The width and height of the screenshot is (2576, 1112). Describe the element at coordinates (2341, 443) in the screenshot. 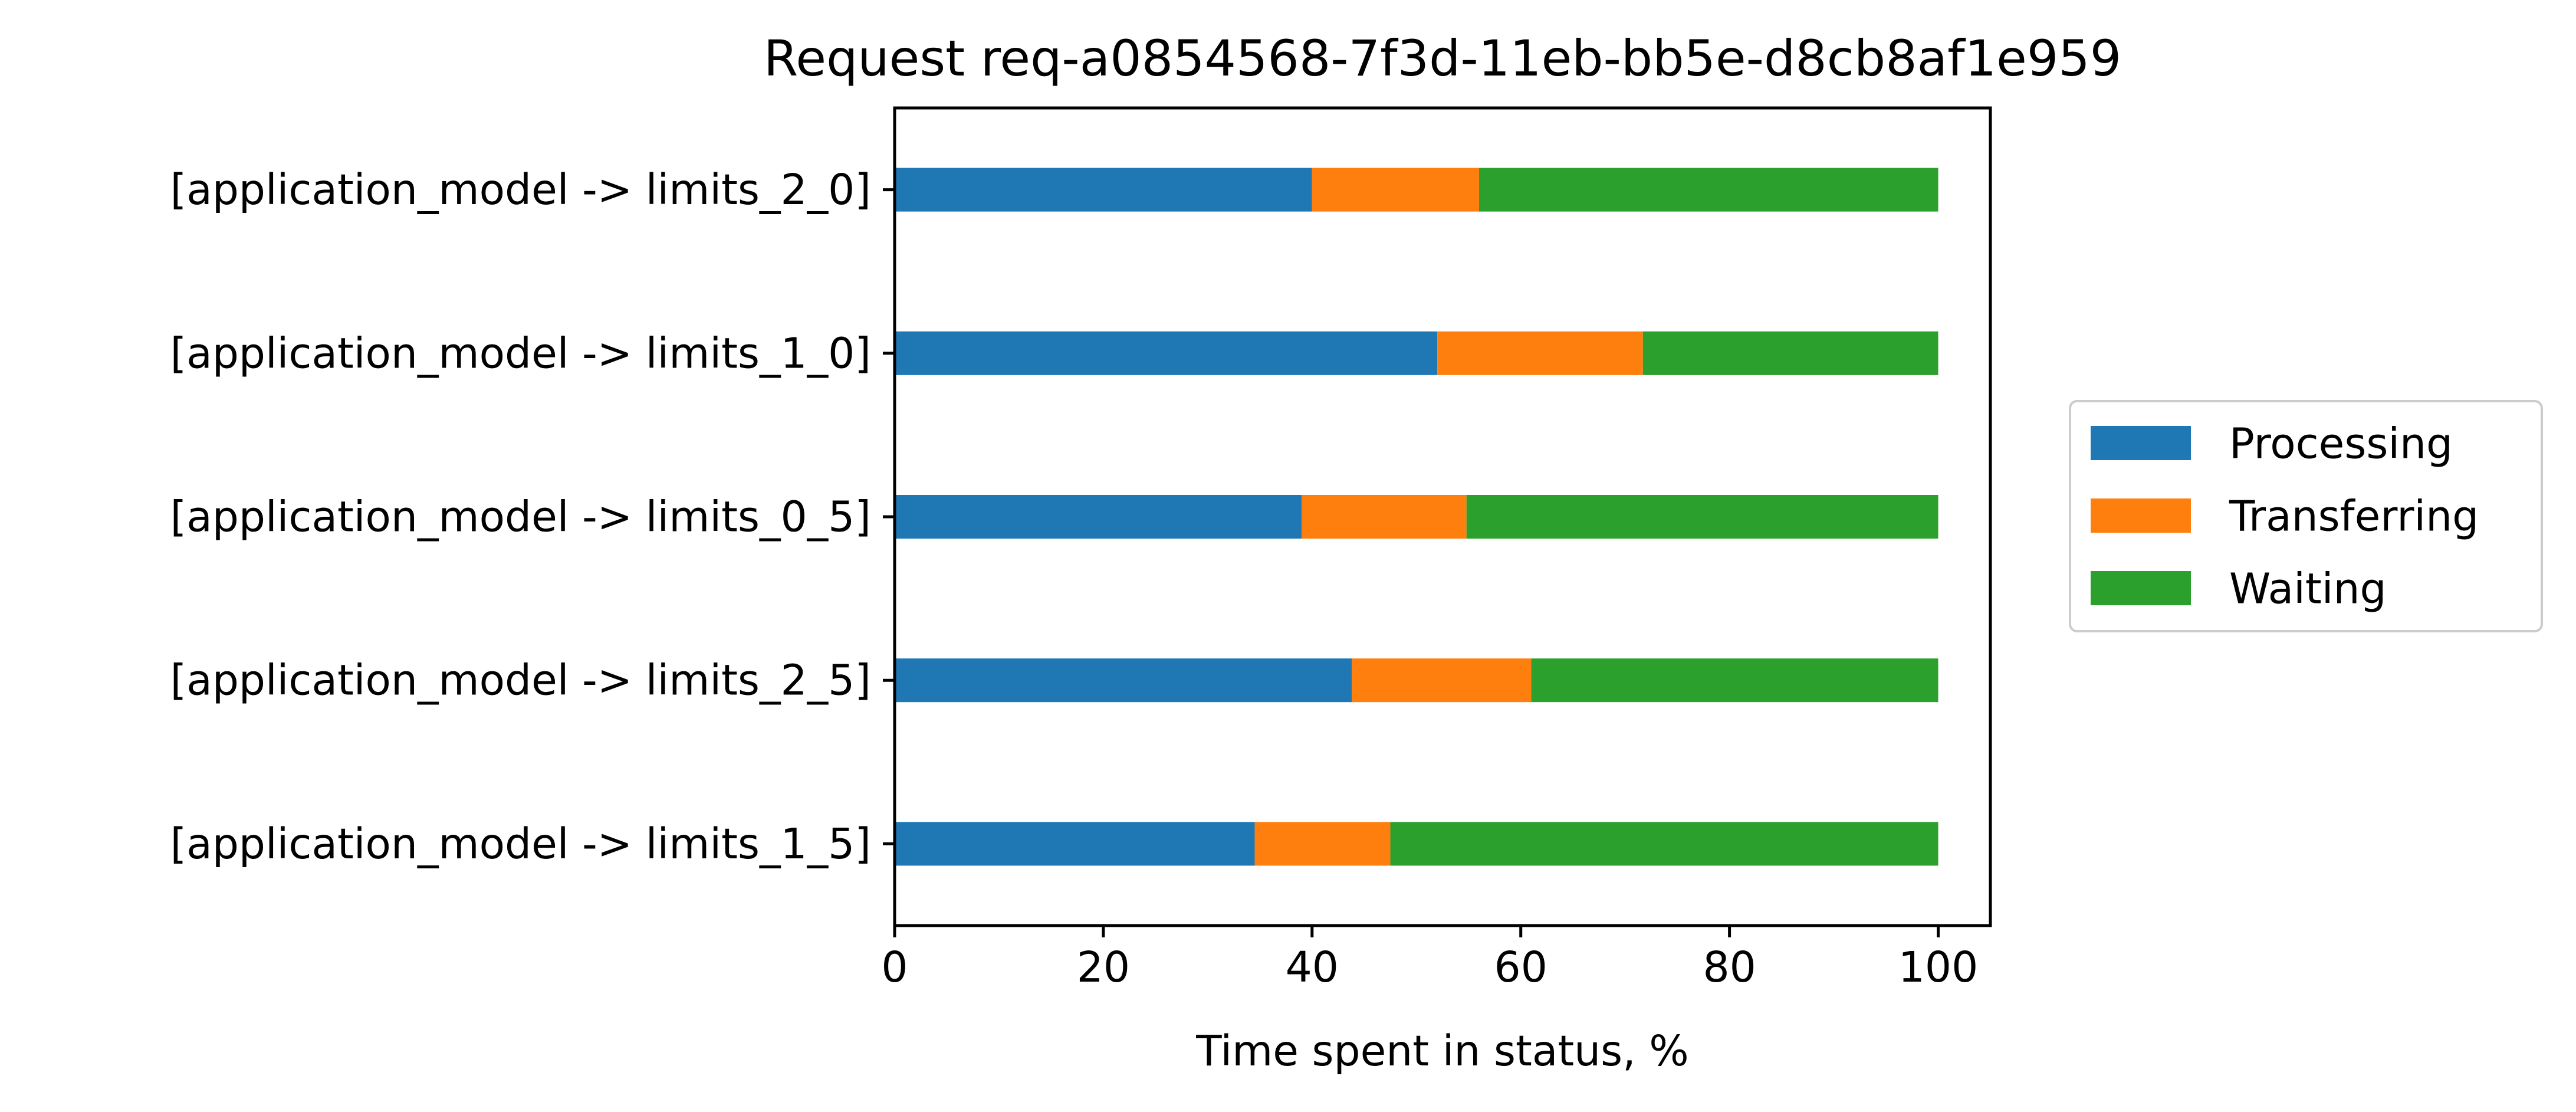

I see `legend-label-processing: Processing` at that location.